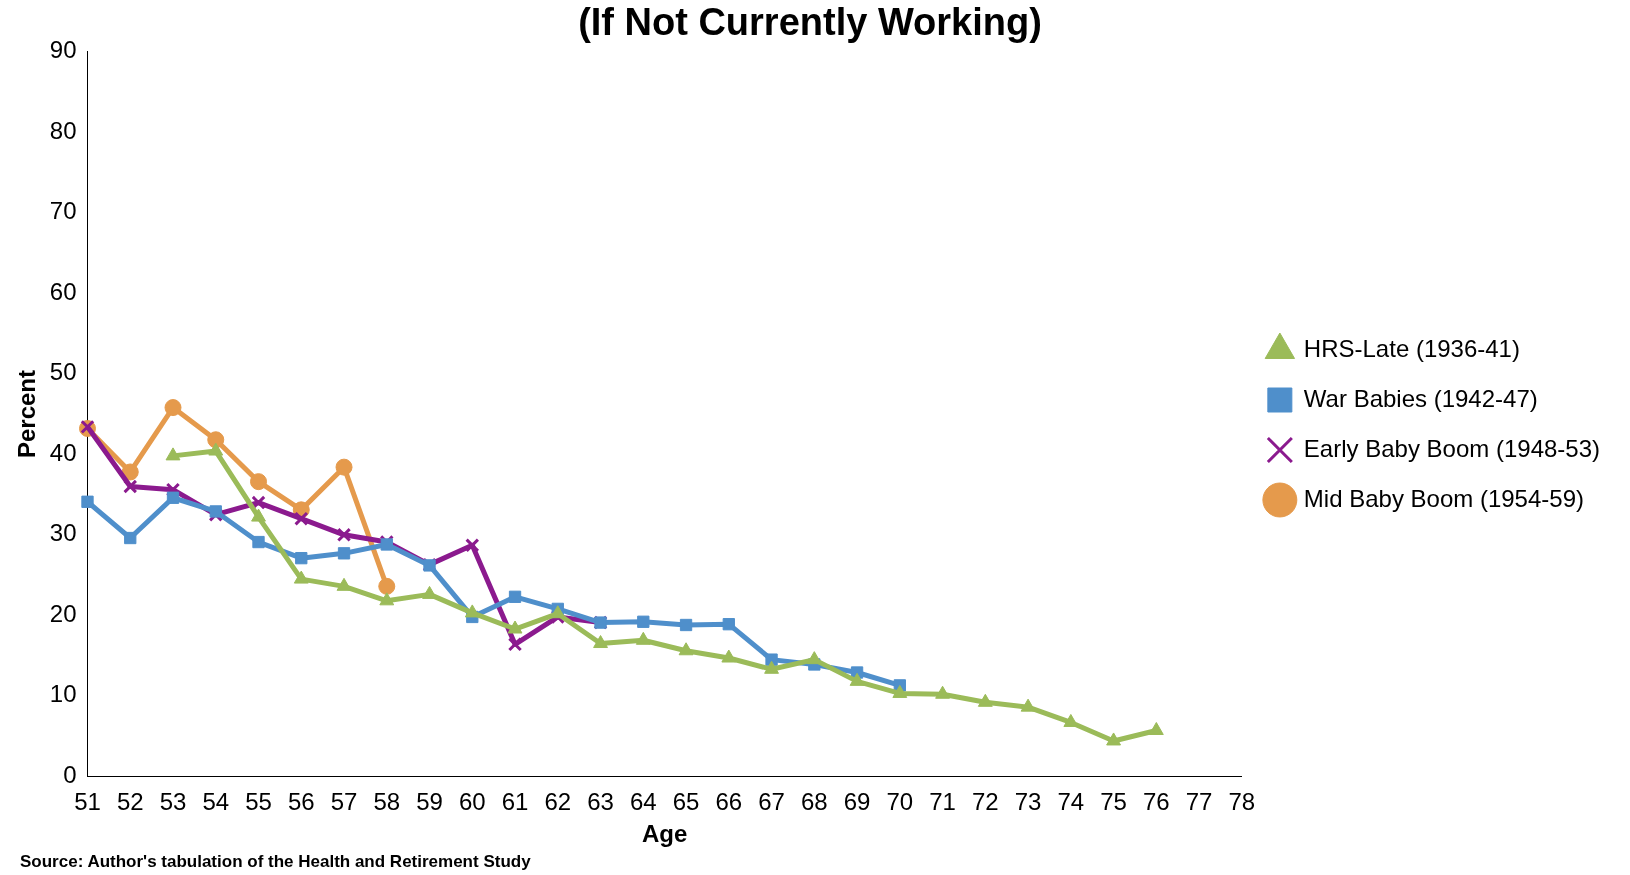  Describe the element at coordinates (558, 802) in the screenshot. I see `x-tick-label: 62` at that location.